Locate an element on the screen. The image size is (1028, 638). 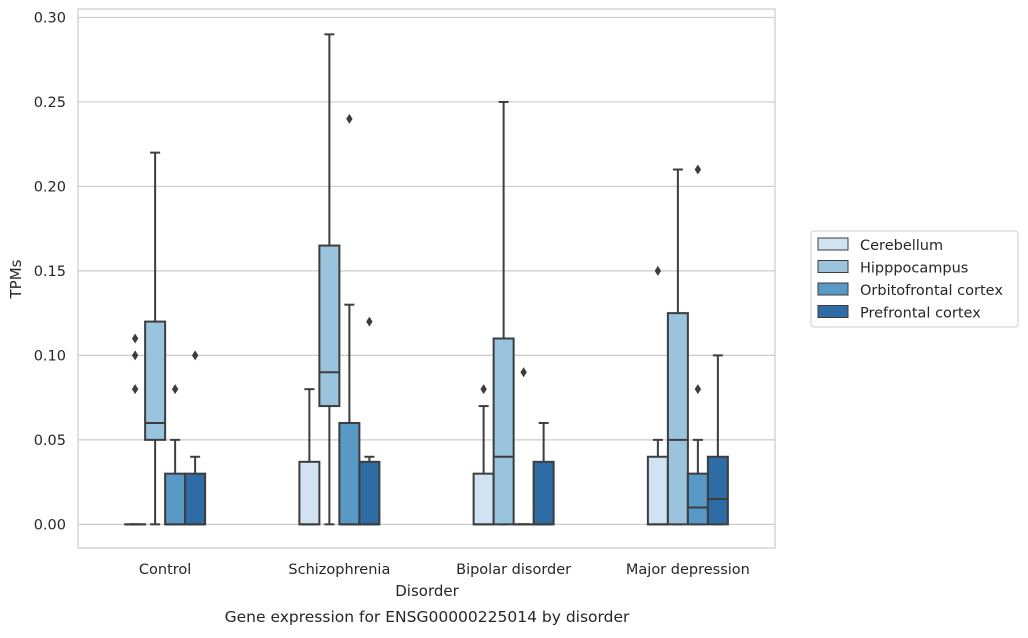
legend-label: Cerebellum is located at coordinates (901, 246).